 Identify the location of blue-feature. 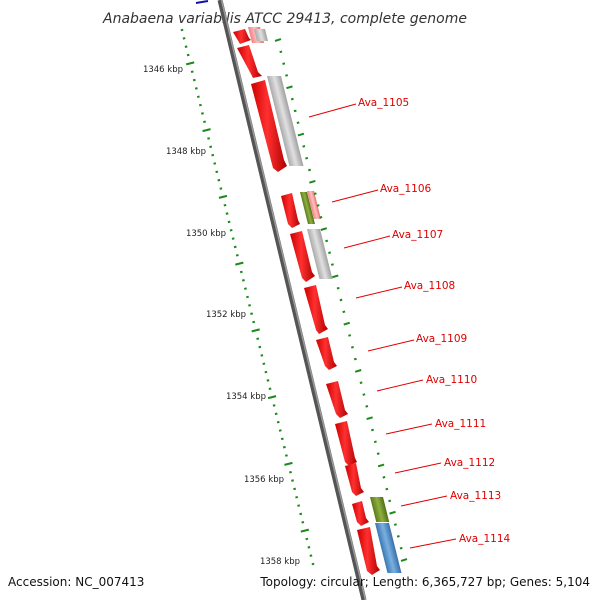
(388, 548).